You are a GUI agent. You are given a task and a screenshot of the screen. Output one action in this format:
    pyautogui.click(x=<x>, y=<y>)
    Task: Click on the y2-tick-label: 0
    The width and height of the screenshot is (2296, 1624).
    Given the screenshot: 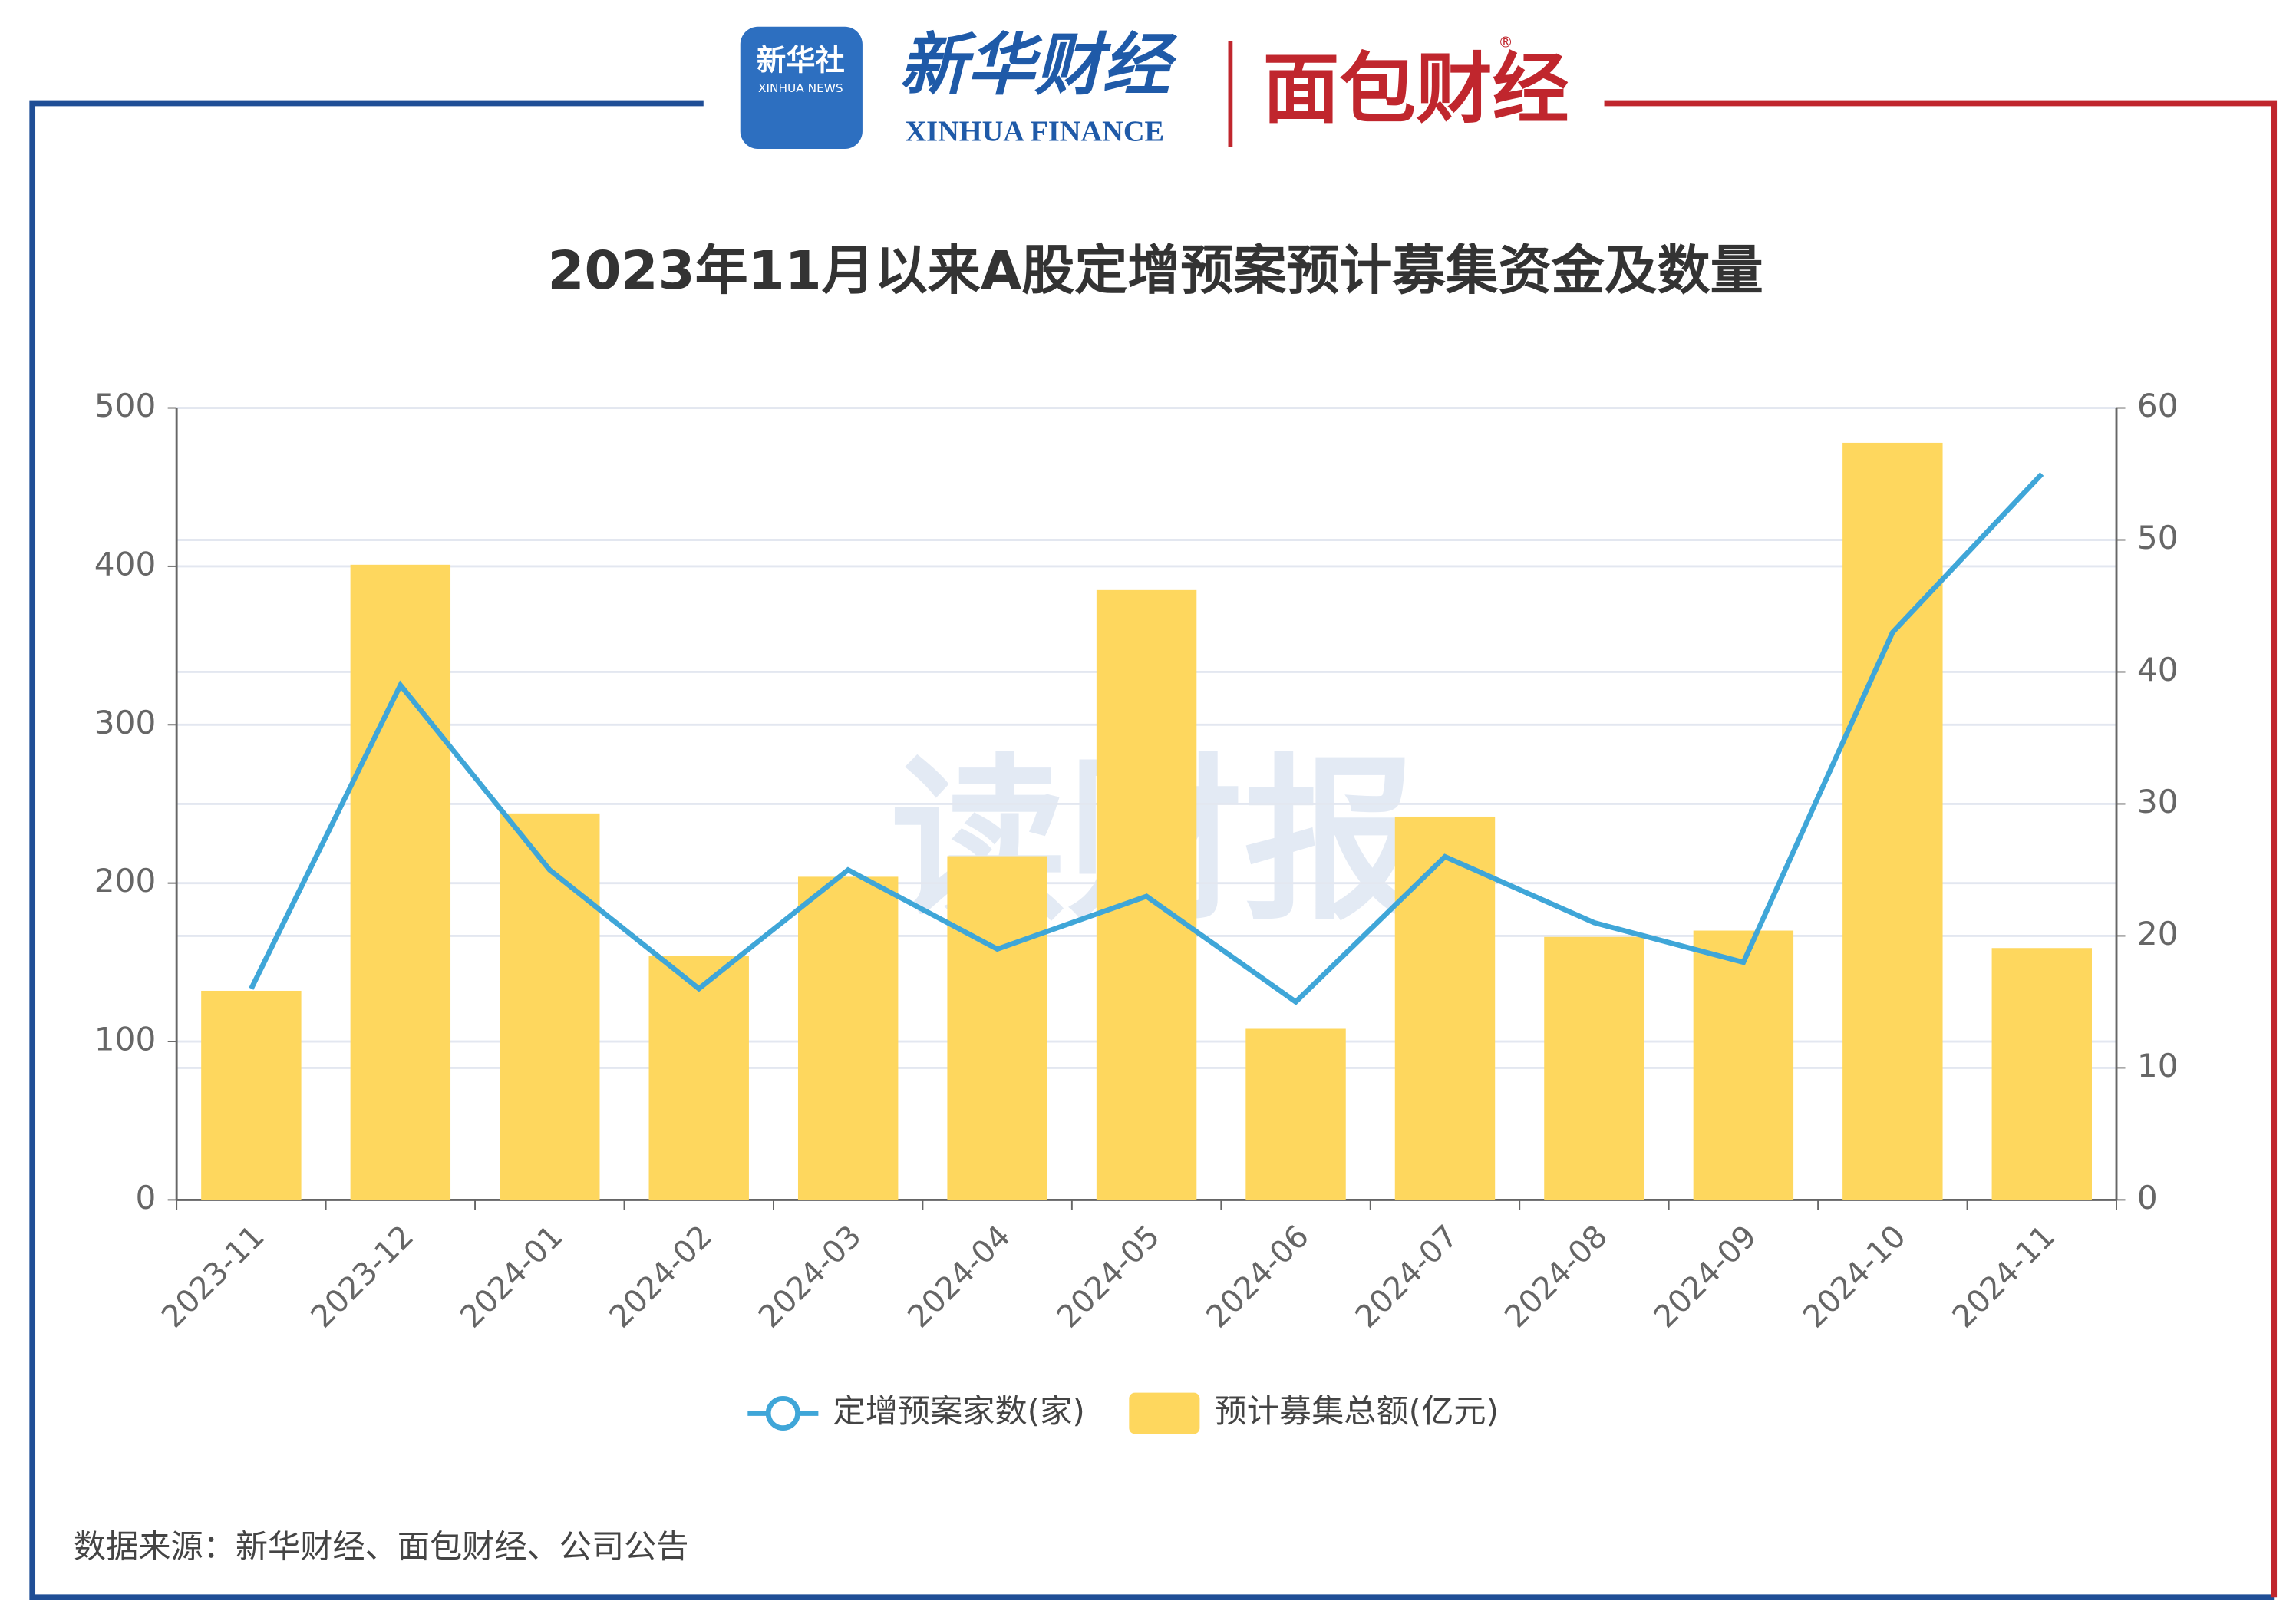 What is the action you would take?
    pyautogui.click(x=2147, y=1197)
    